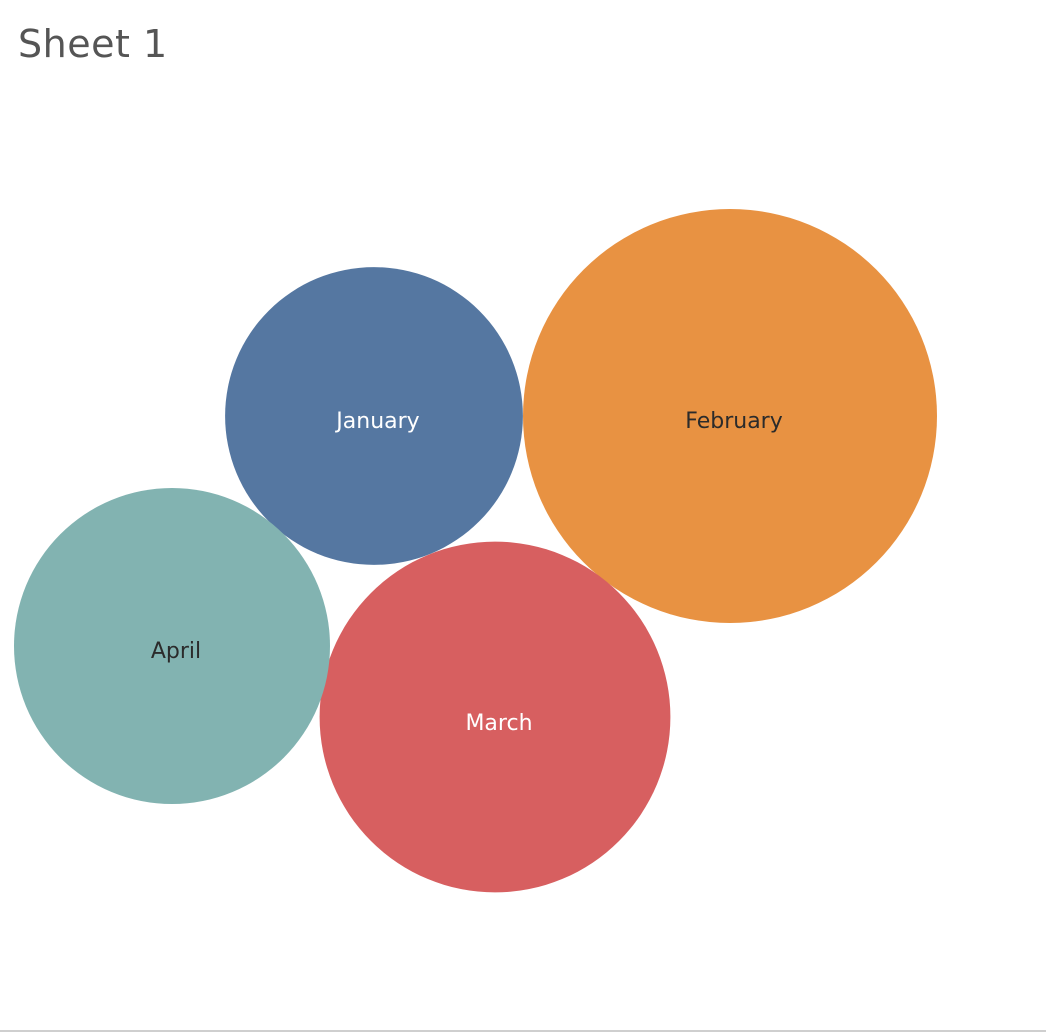 The image size is (1046, 1034). What do you see at coordinates (376, 421) in the screenshot?
I see `bubble-label-january: January` at bounding box center [376, 421].